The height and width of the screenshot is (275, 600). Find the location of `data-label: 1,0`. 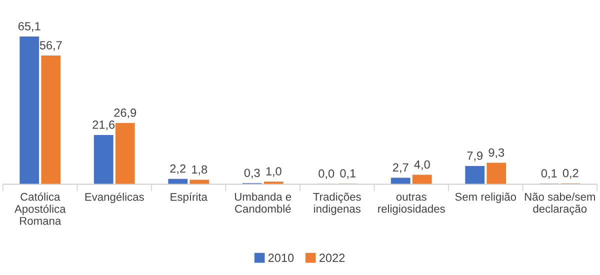

data-label: 1,0 is located at coordinates (274, 172).